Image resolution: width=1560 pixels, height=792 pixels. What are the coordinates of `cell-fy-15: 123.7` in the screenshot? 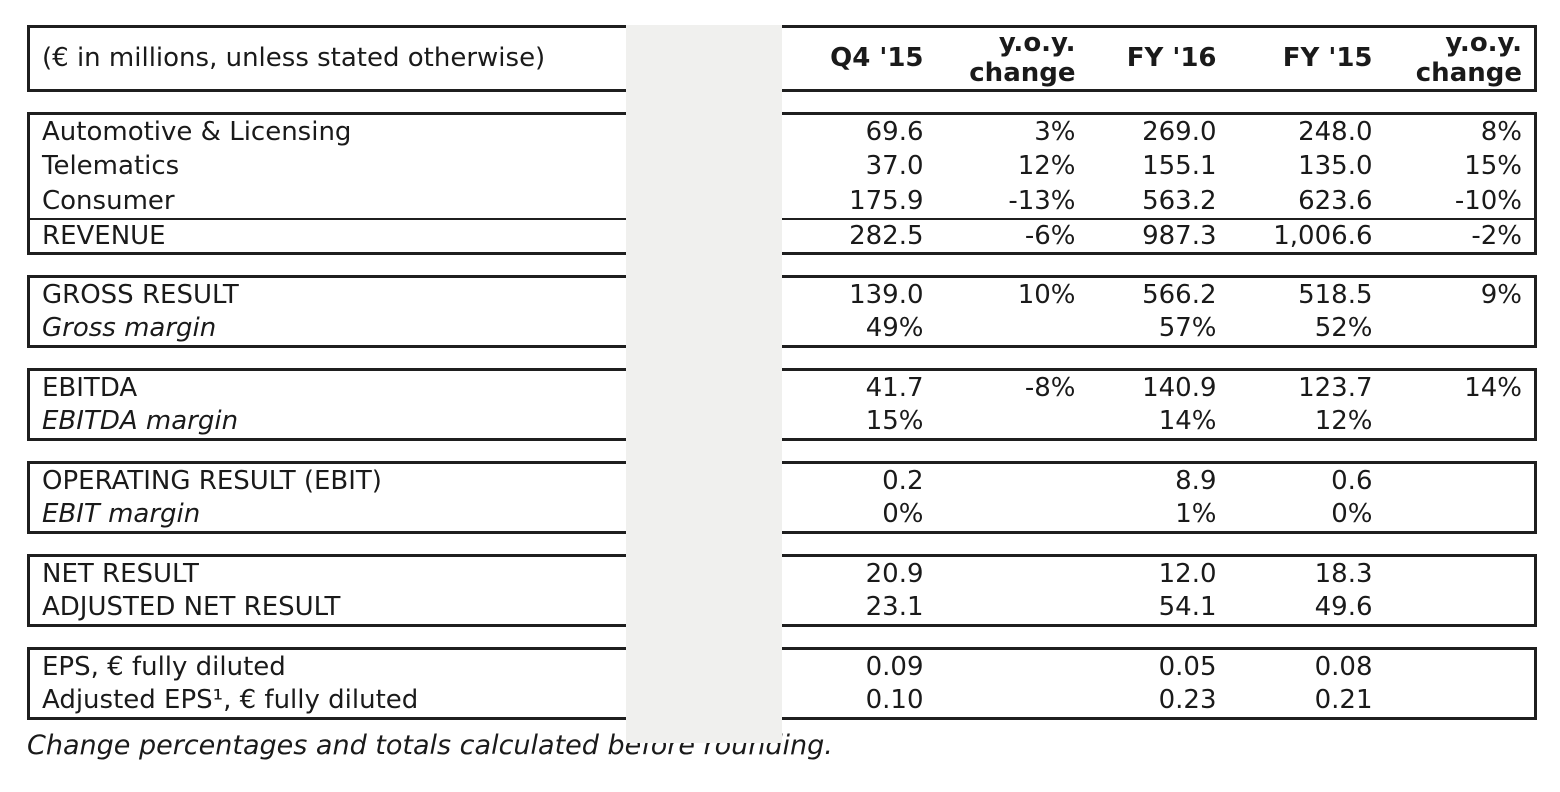 It's located at (1335, 387).